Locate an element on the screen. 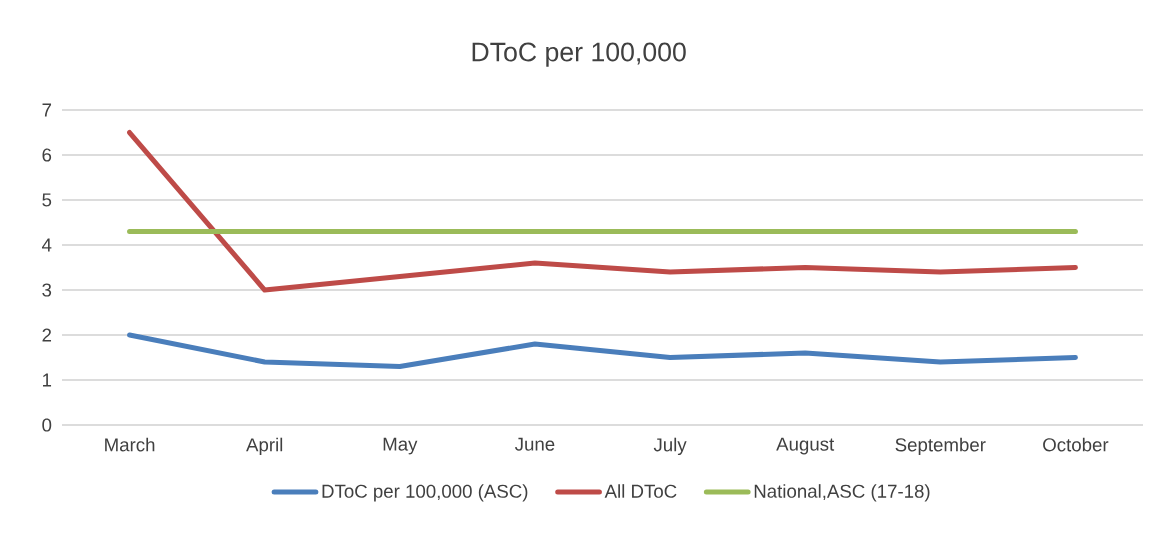 The height and width of the screenshot is (540, 1158). y-tick-label: 4 is located at coordinates (46, 245).